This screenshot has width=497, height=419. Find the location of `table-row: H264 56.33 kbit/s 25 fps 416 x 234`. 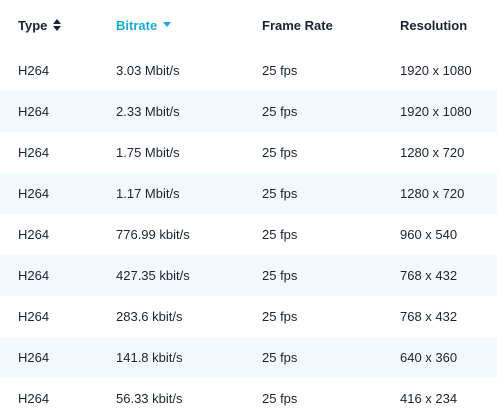

table-row: H264 56.33 kbit/s 25 fps 416 x 234 is located at coordinates (248, 398).